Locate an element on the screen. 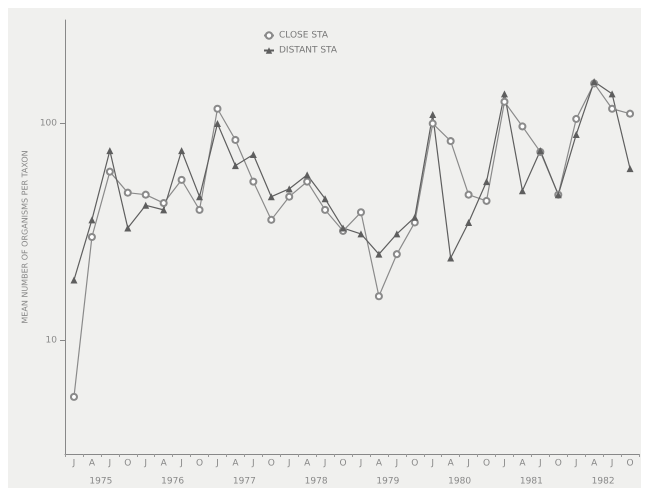  text: 1977 is located at coordinates (244, 481).